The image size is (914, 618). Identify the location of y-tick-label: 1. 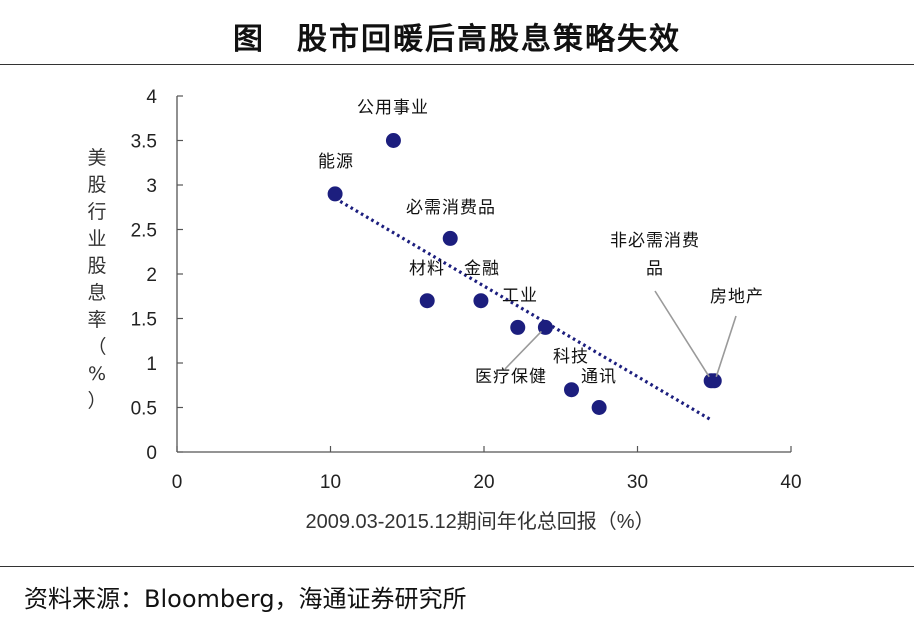
(151, 364).